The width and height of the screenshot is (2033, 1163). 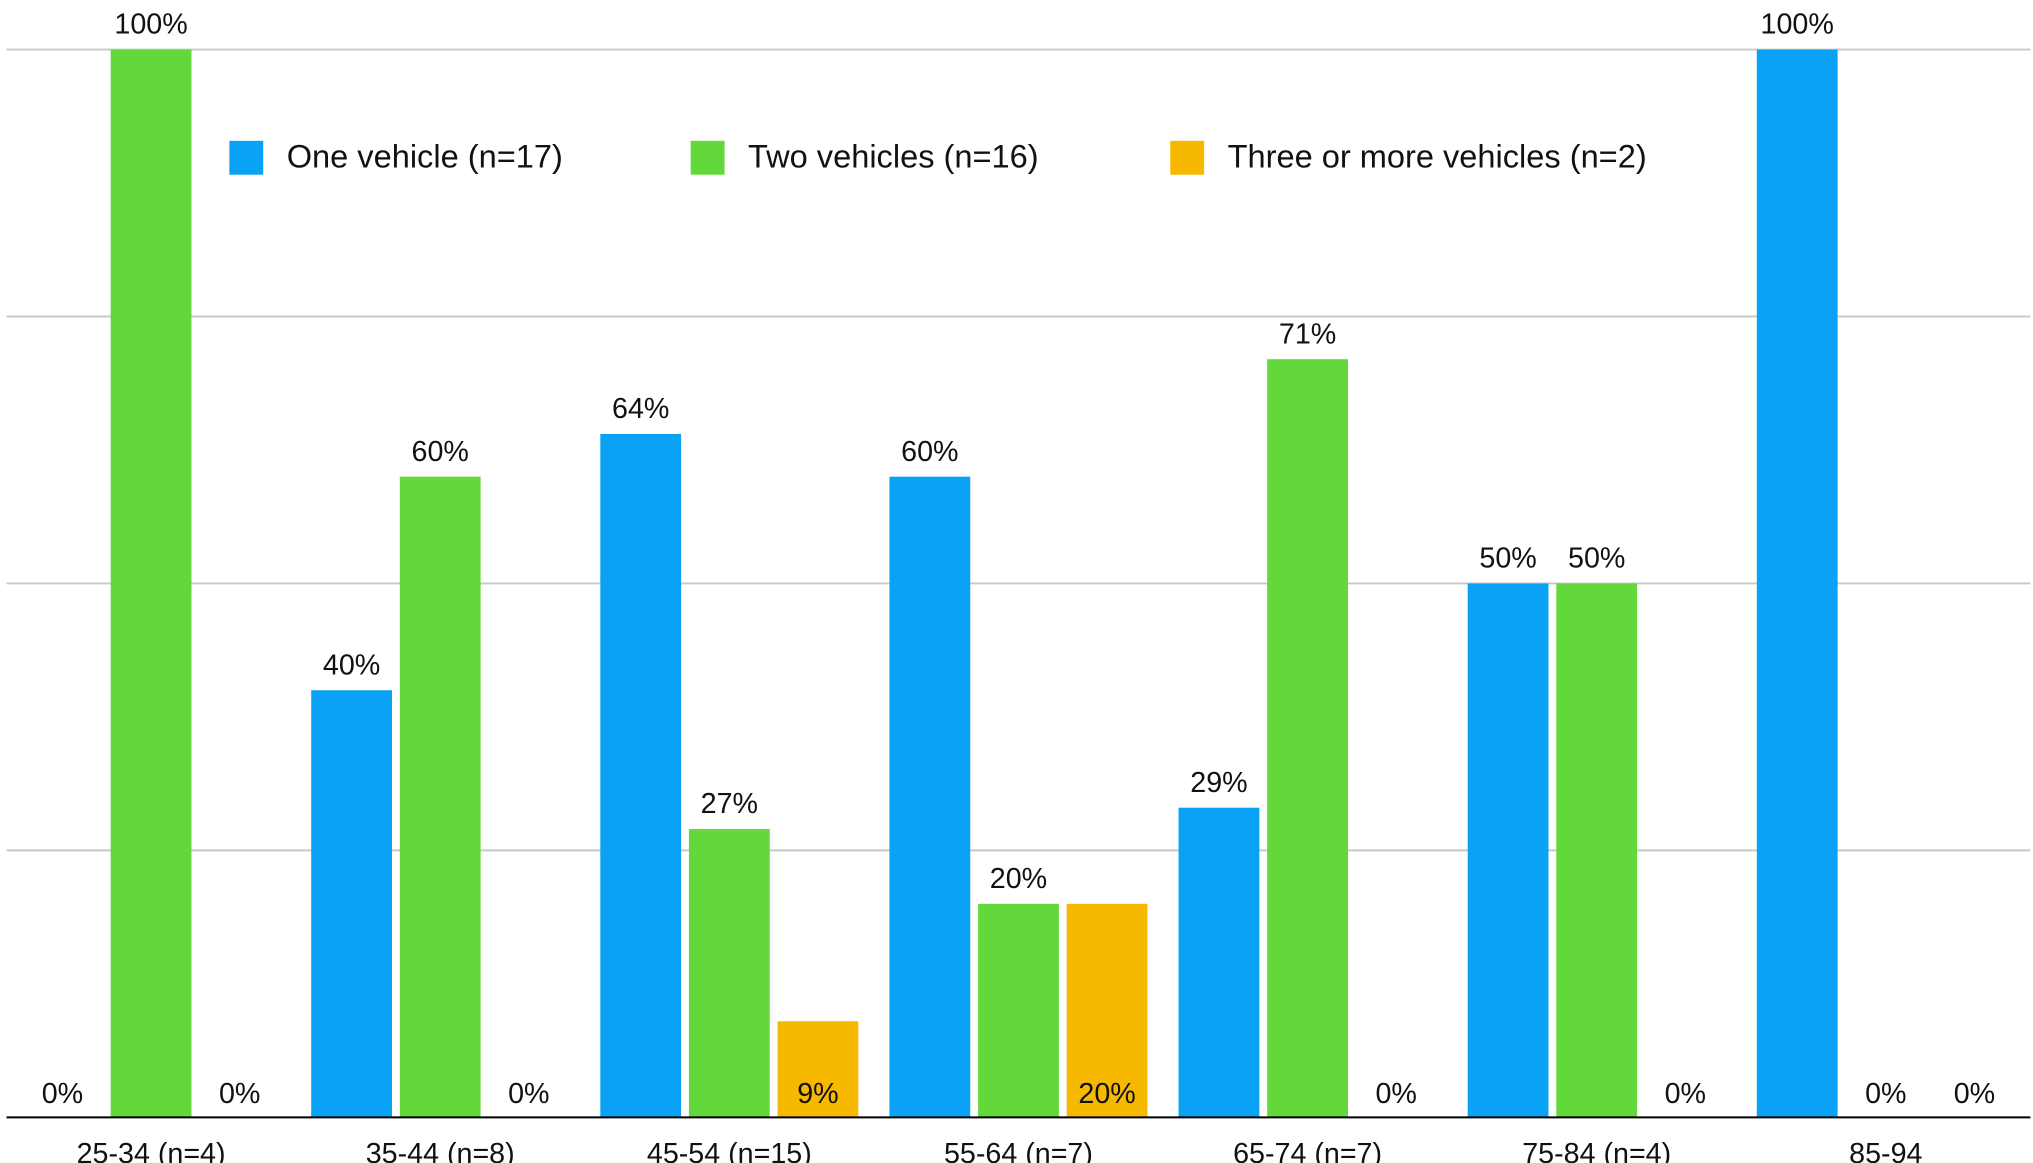 I want to click on x-tick-label: 25-34 (n=4), so click(x=151, y=1150).